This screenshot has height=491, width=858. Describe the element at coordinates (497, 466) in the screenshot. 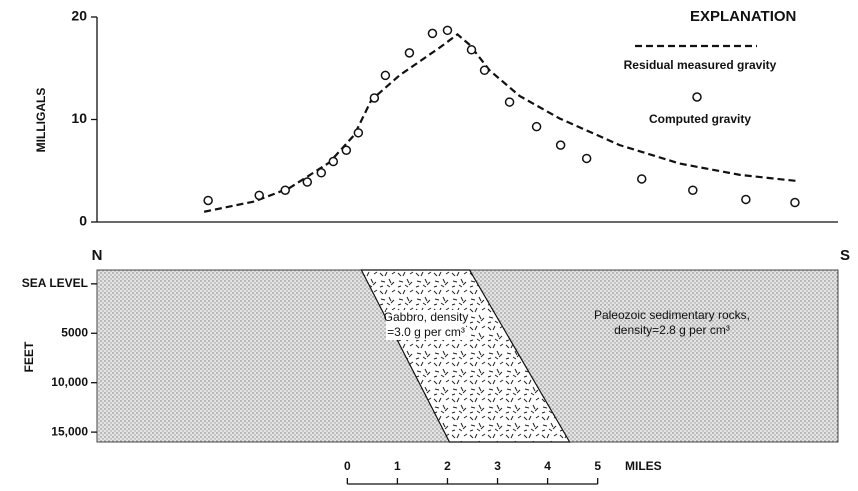

I see `scale-tick-label: 3` at that location.